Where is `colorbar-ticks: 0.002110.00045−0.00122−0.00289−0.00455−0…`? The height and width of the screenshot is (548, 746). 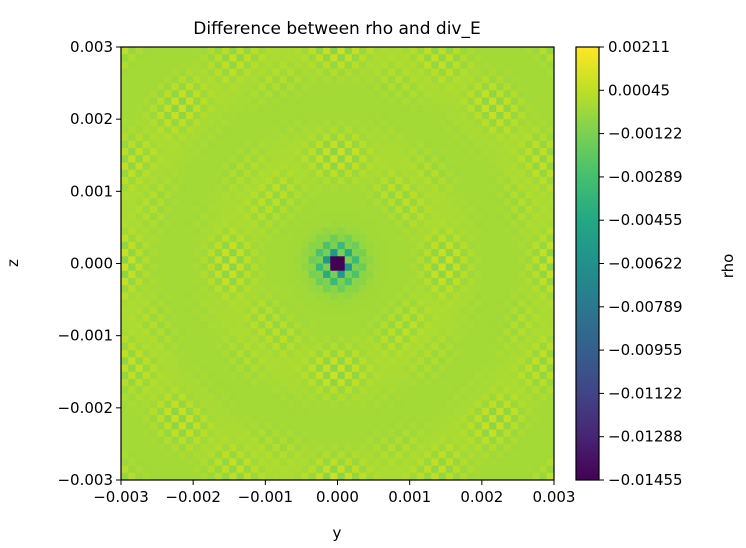 colorbar-ticks: 0.002110.00045−0.00122−0.00289−0.00455−0… is located at coordinates (641, 263).